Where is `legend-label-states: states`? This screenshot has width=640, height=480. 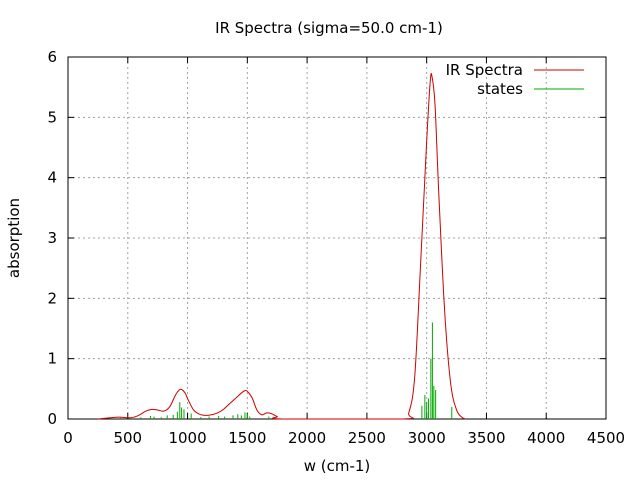
legend-label-states: states is located at coordinates (500, 89).